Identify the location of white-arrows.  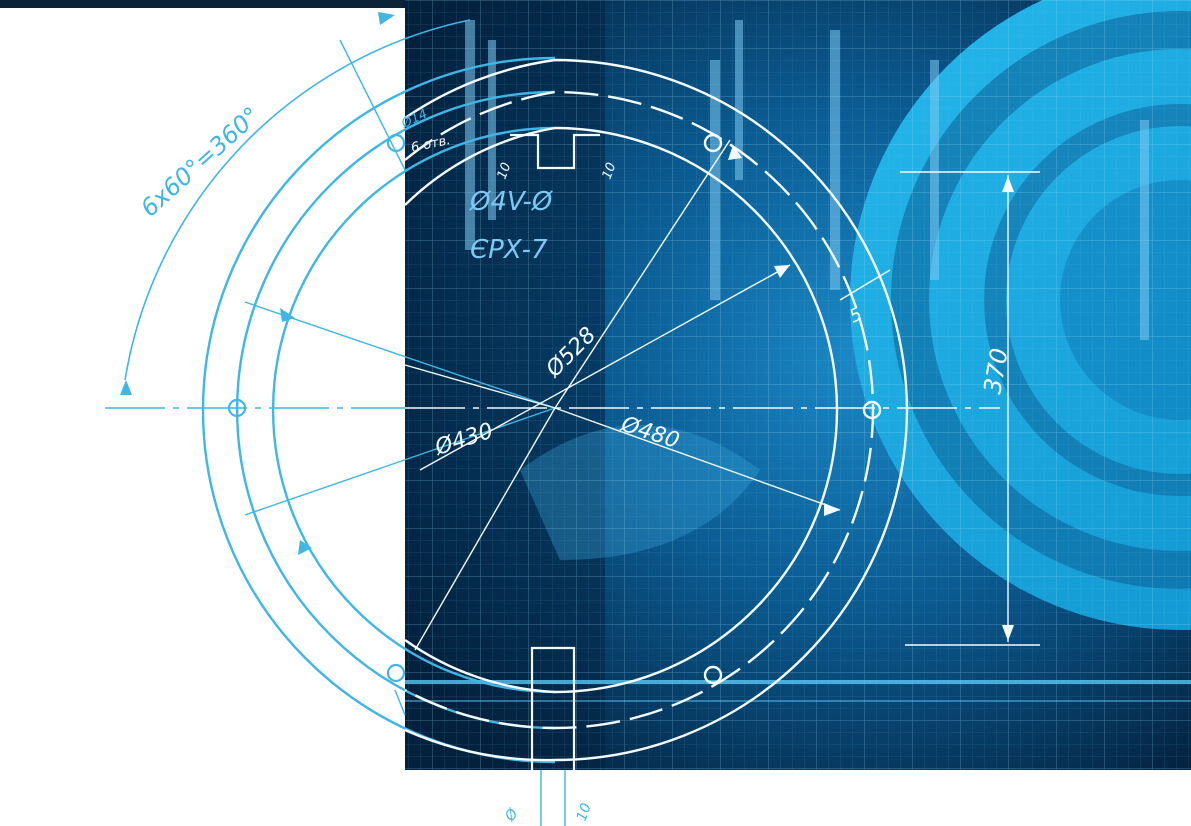
(871, 393).